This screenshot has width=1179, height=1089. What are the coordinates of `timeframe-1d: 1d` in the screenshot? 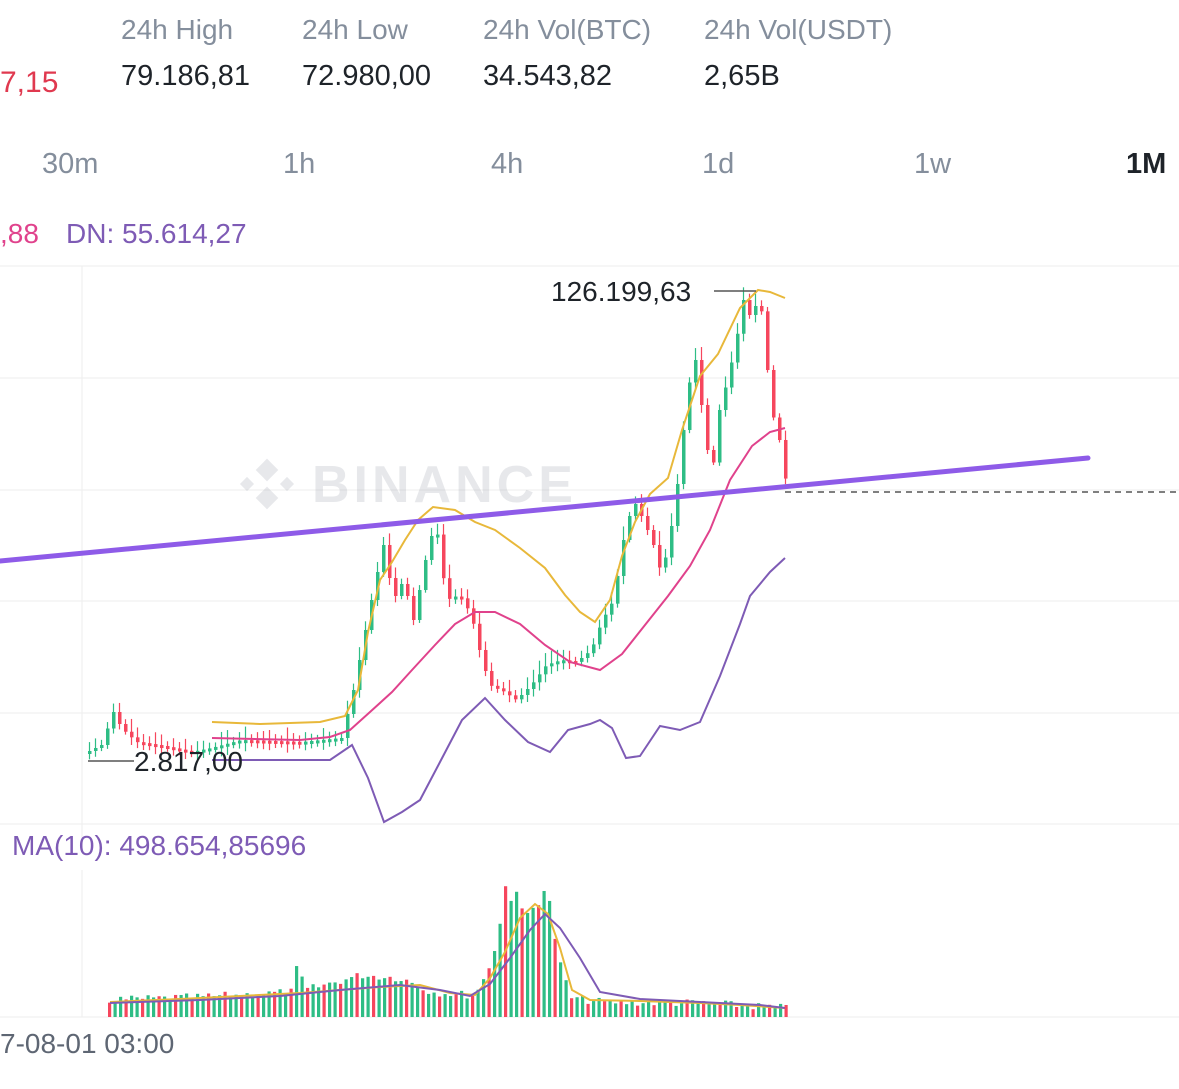 It's located at (718, 164).